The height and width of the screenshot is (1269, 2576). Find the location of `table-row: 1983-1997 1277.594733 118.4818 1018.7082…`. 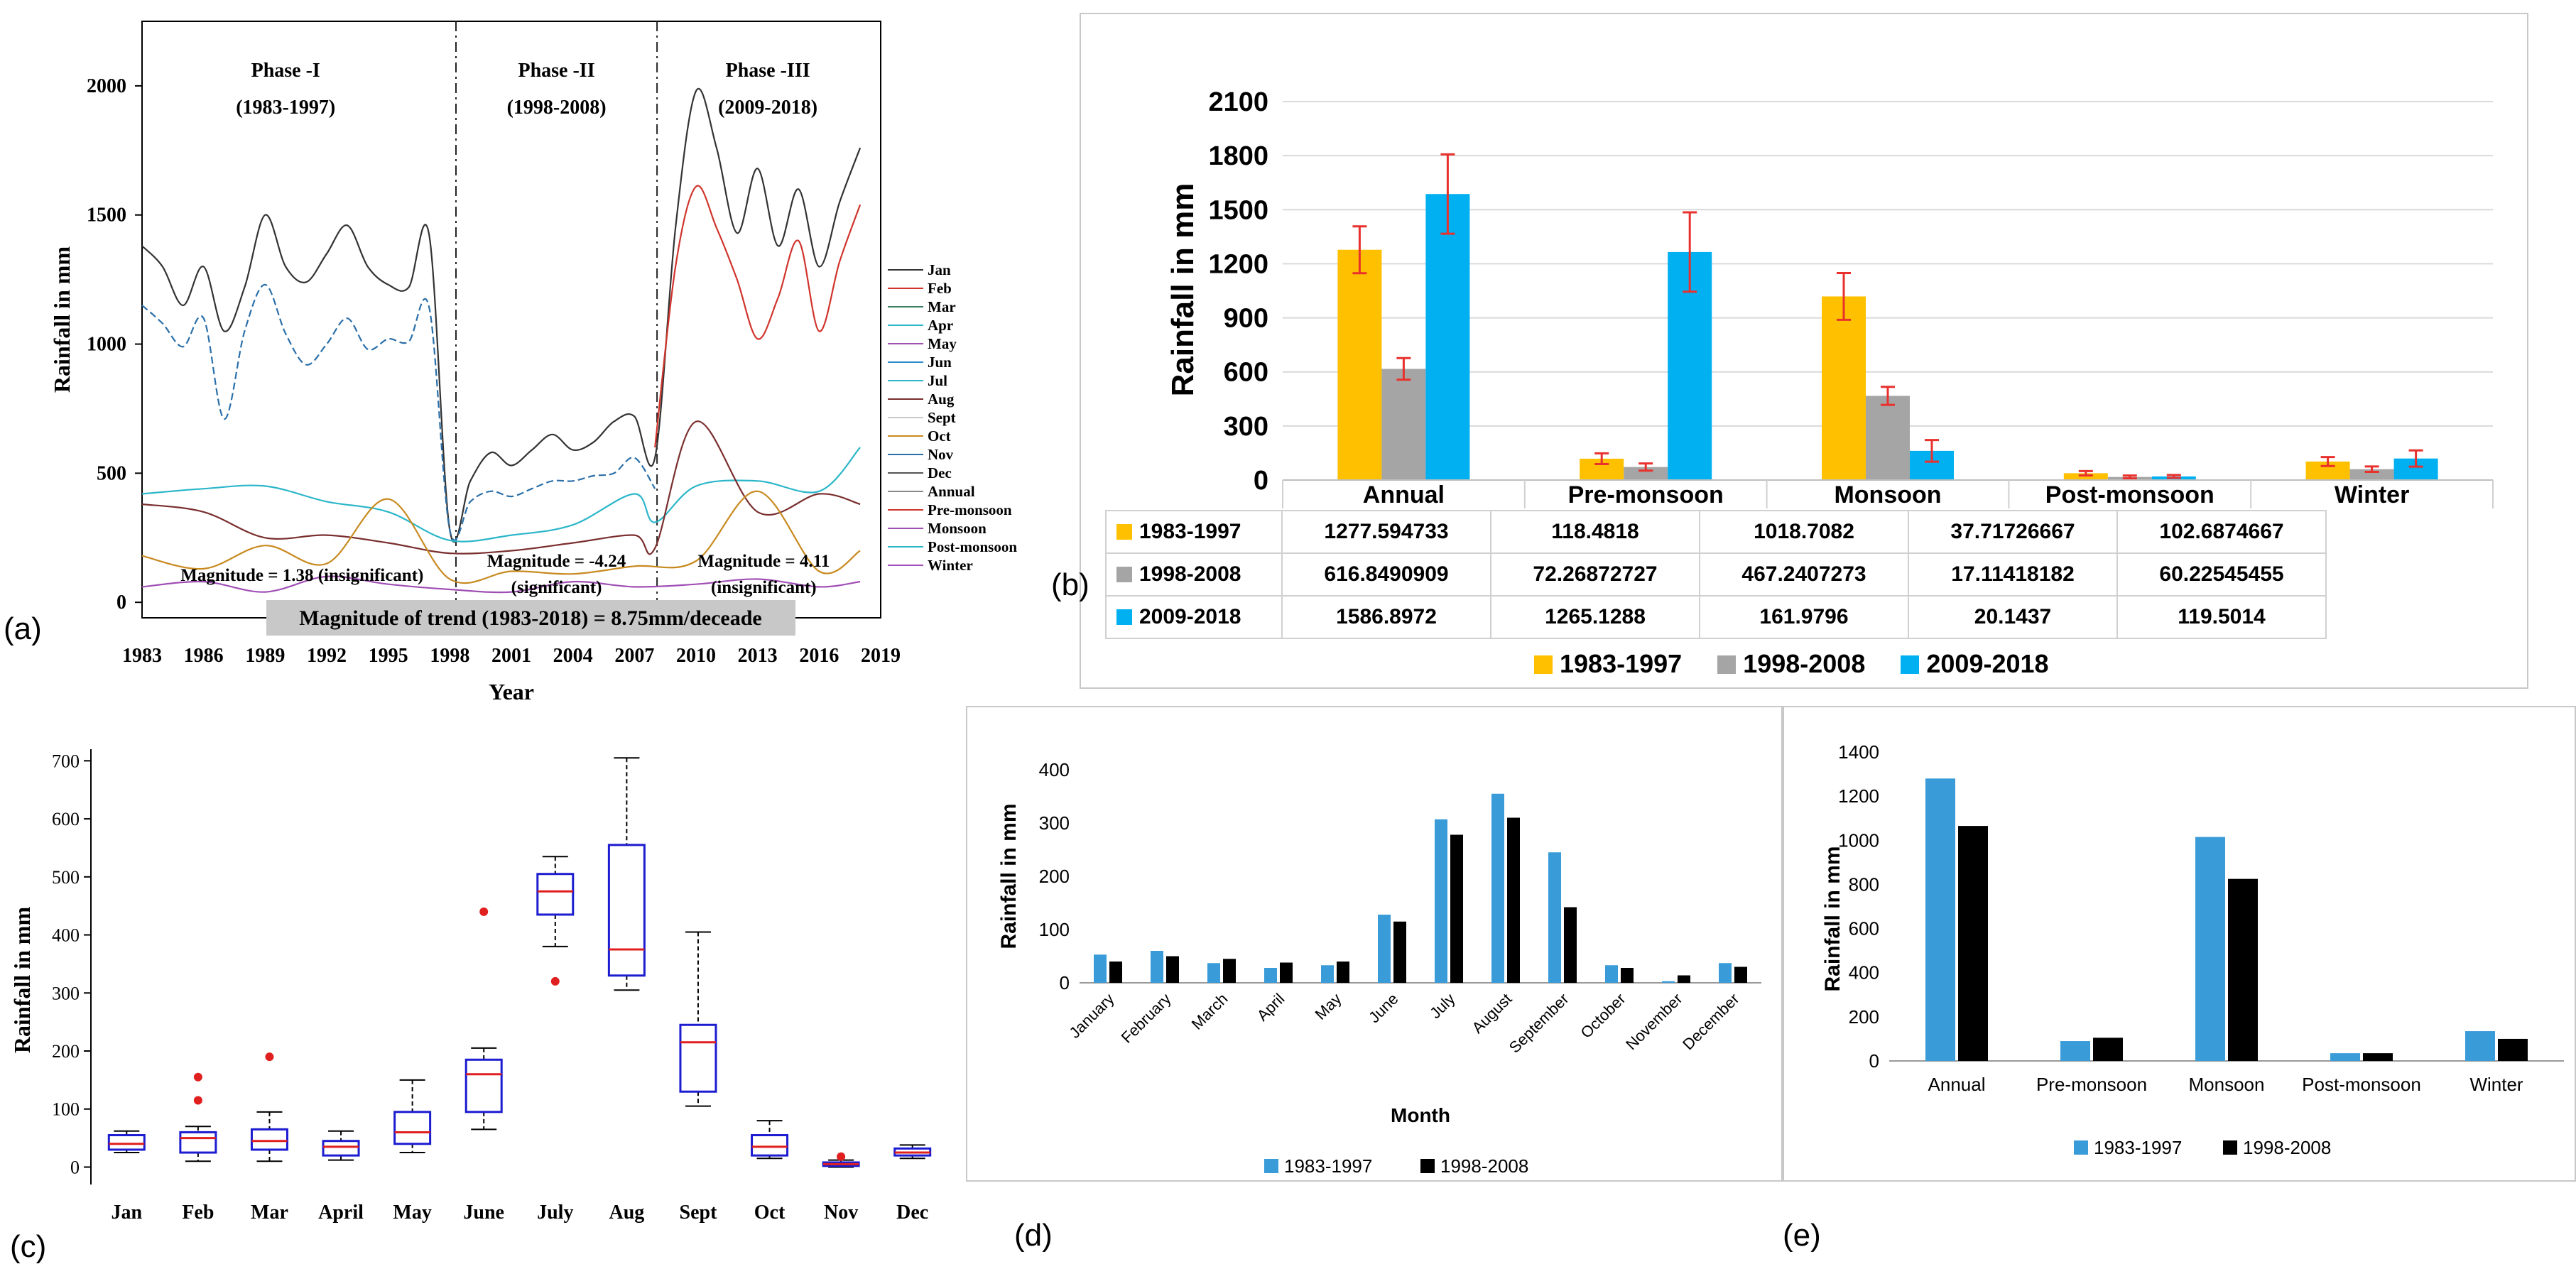

table-row: 1983-1997 1277.594733 118.4818 1018.7082… is located at coordinates (1716, 532).